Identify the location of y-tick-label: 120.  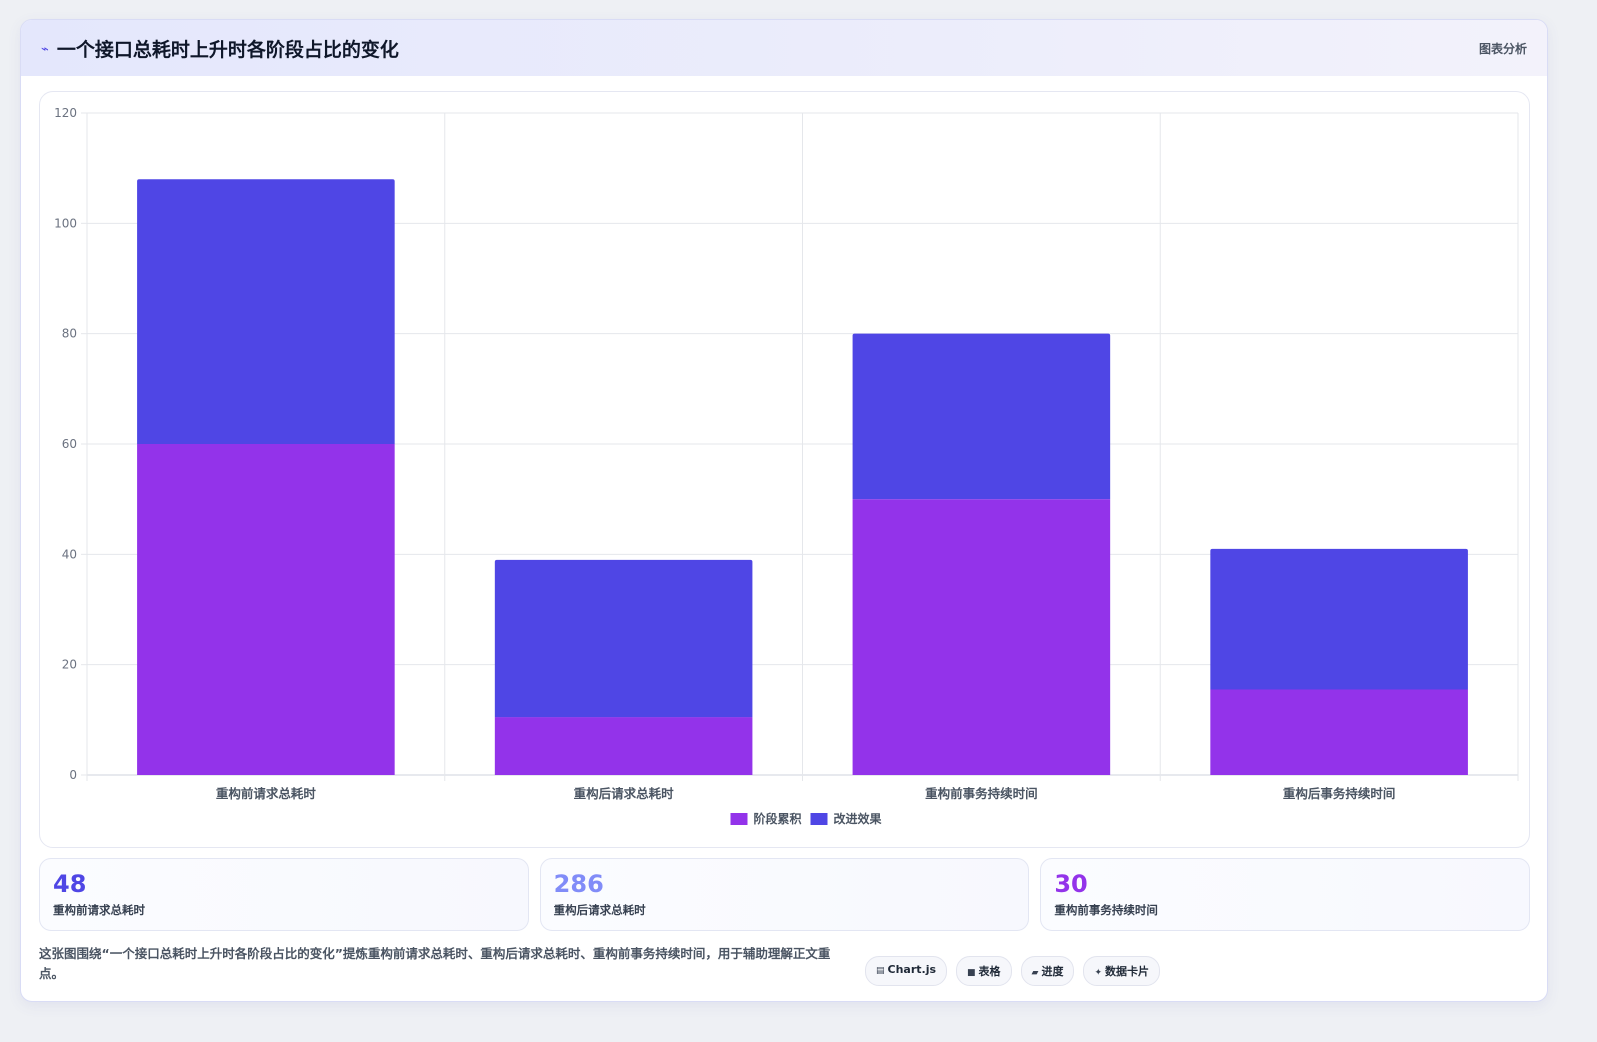
(65, 113).